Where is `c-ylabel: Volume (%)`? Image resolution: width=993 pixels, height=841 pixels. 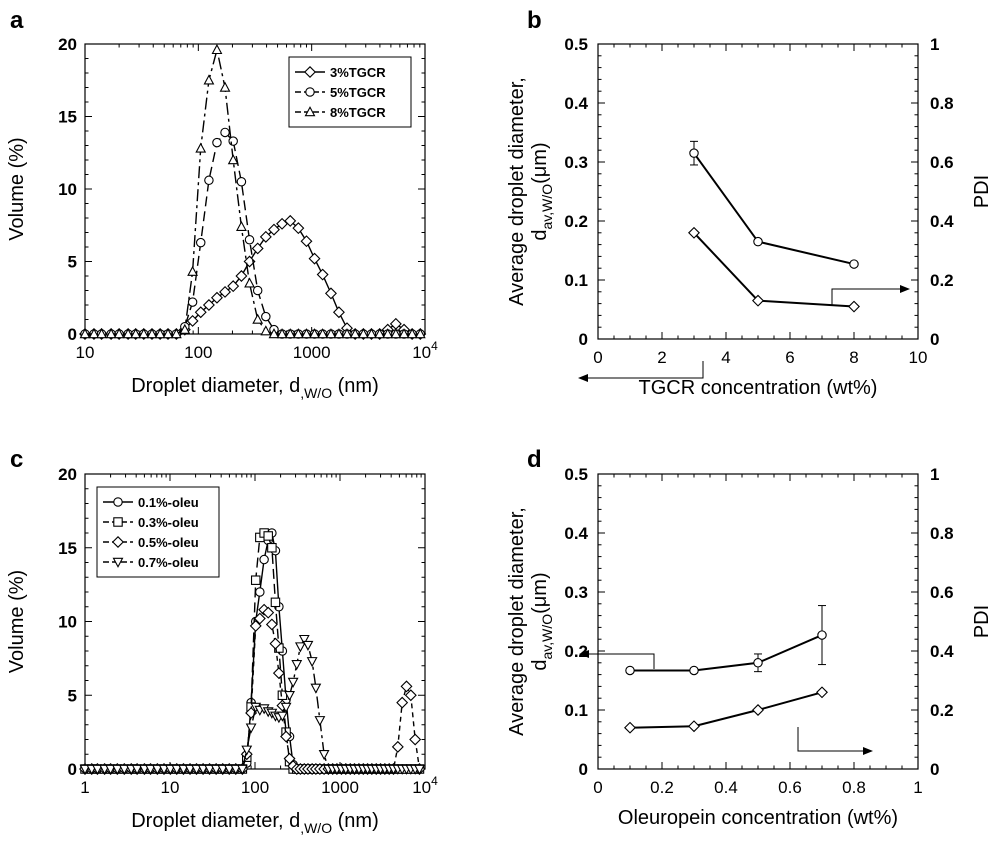 c-ylabel: Volume (%) is located at coordinates (17, 621).